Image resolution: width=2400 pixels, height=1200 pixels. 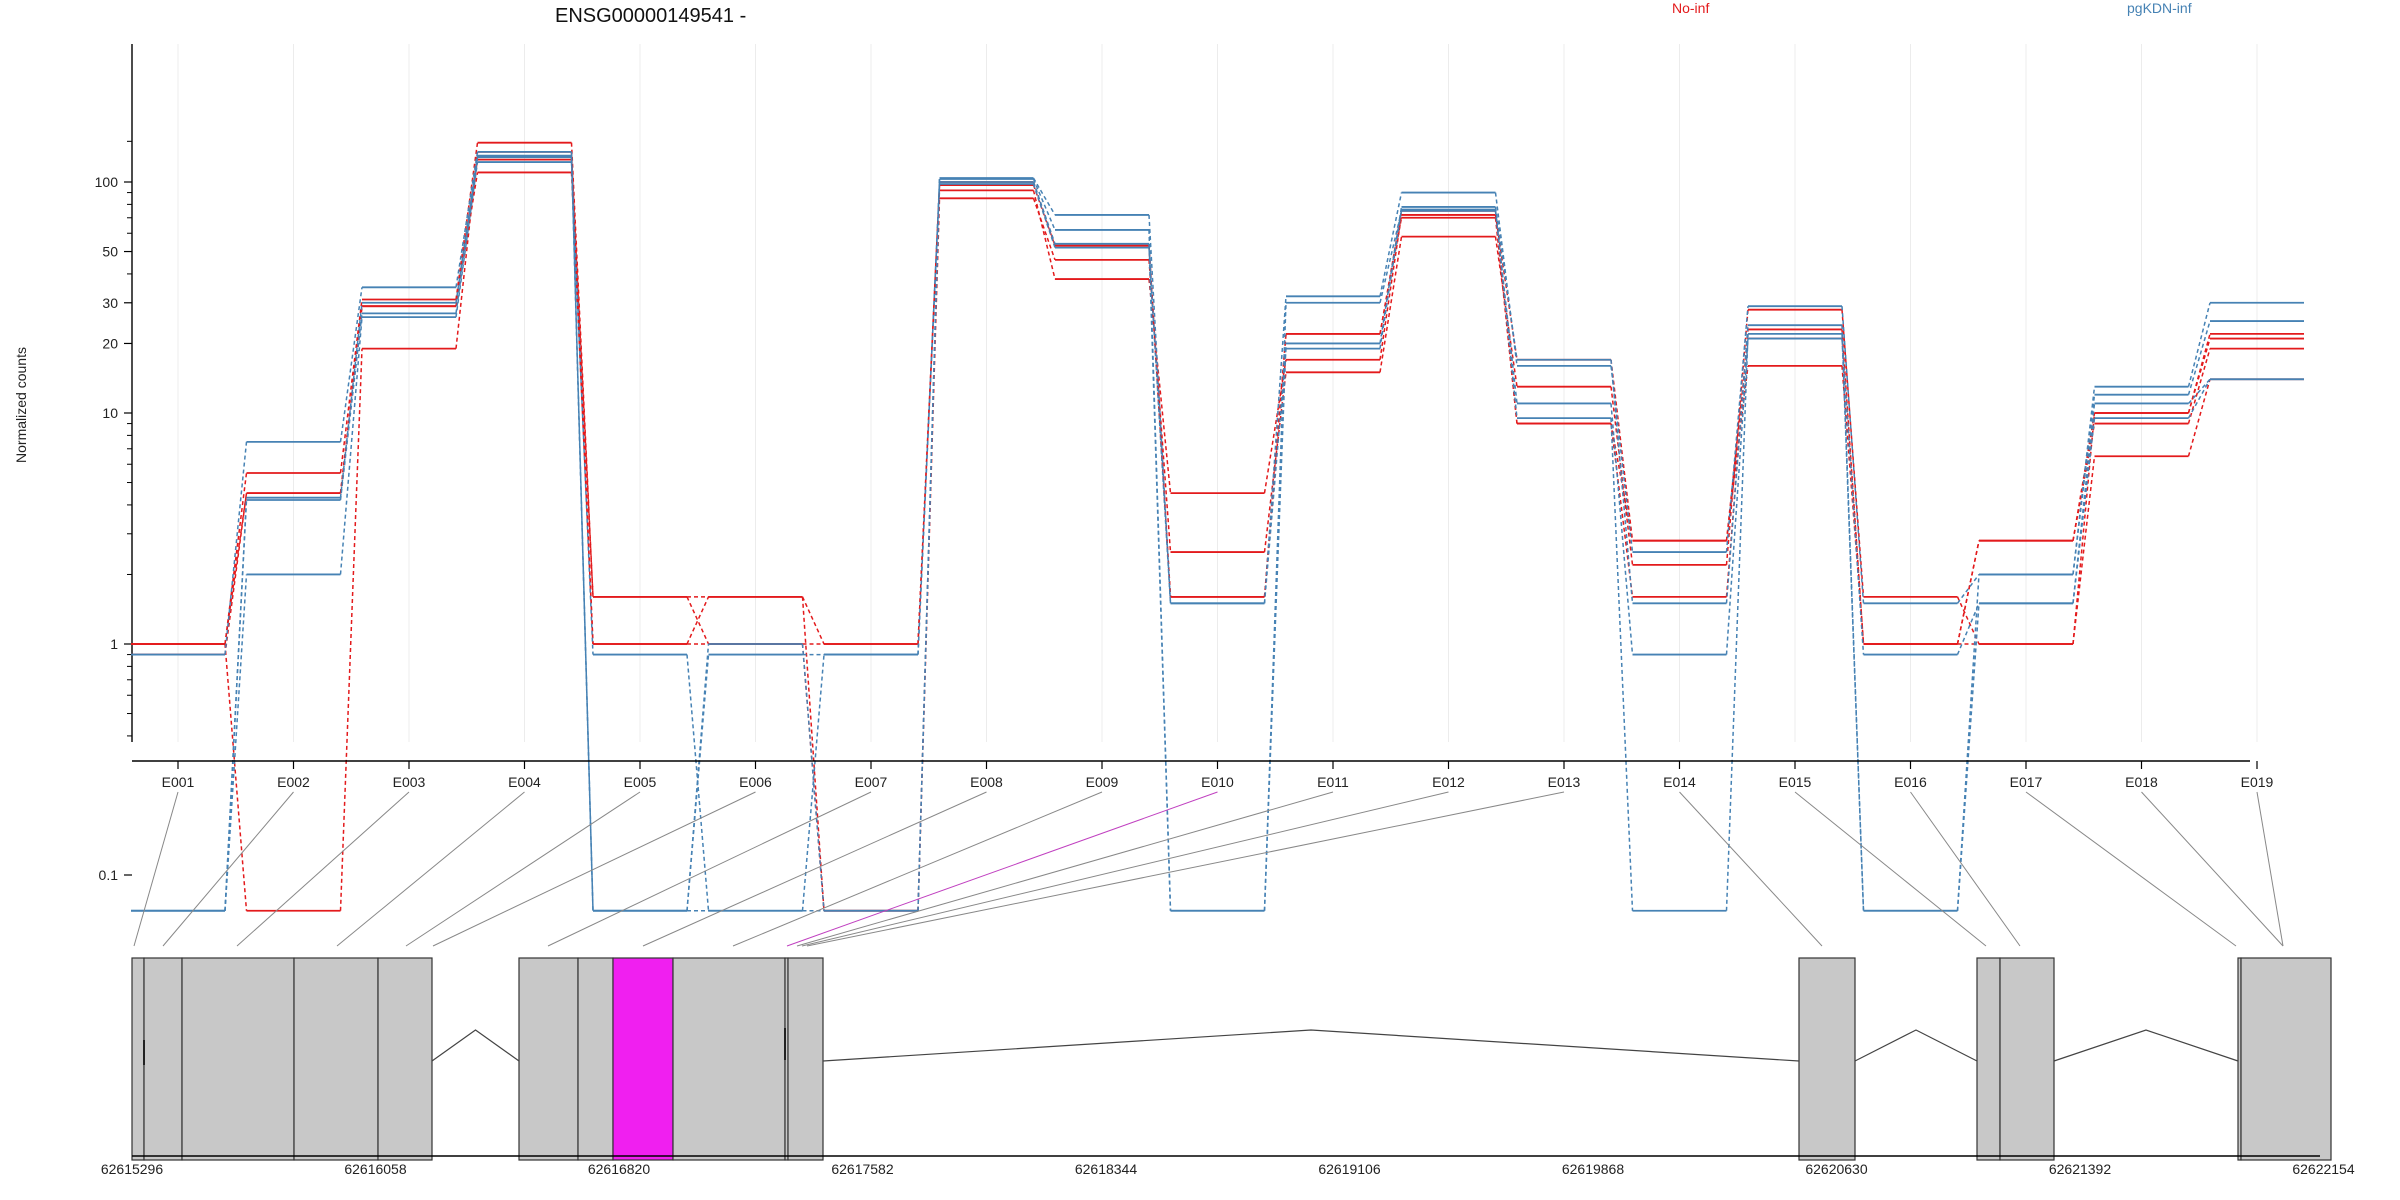 I want to click on x-tick-label: E017, so click(x=2026, y=782).